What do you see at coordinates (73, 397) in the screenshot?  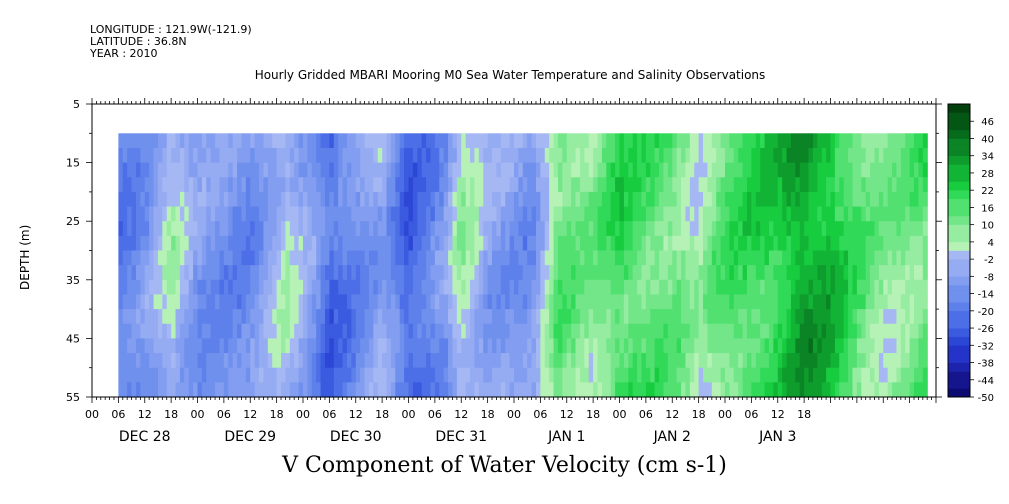 I see `y-tick-label: 55` at bounding box center [73, 397].